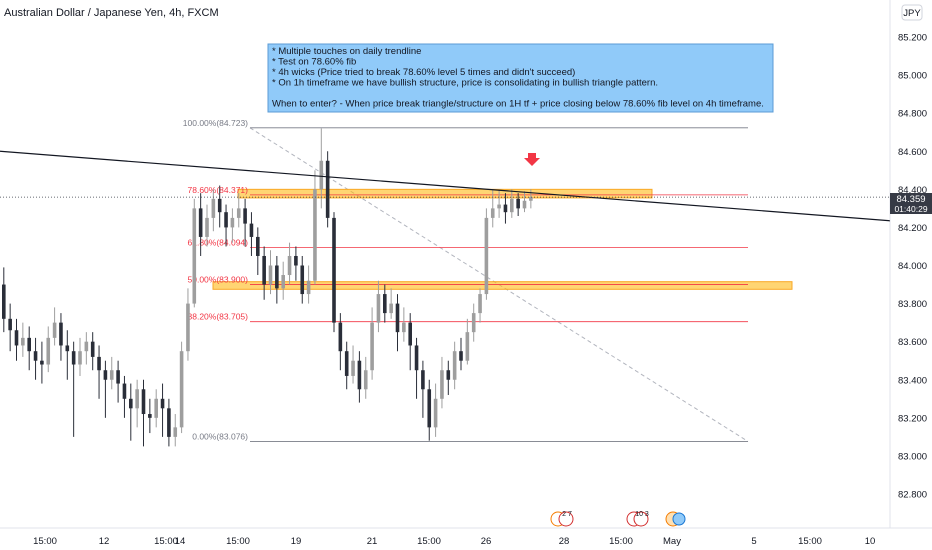  Describe the element at coordinates (910, 209) in the screenshot. I see `price-countdown: 01:40:29` at that location.